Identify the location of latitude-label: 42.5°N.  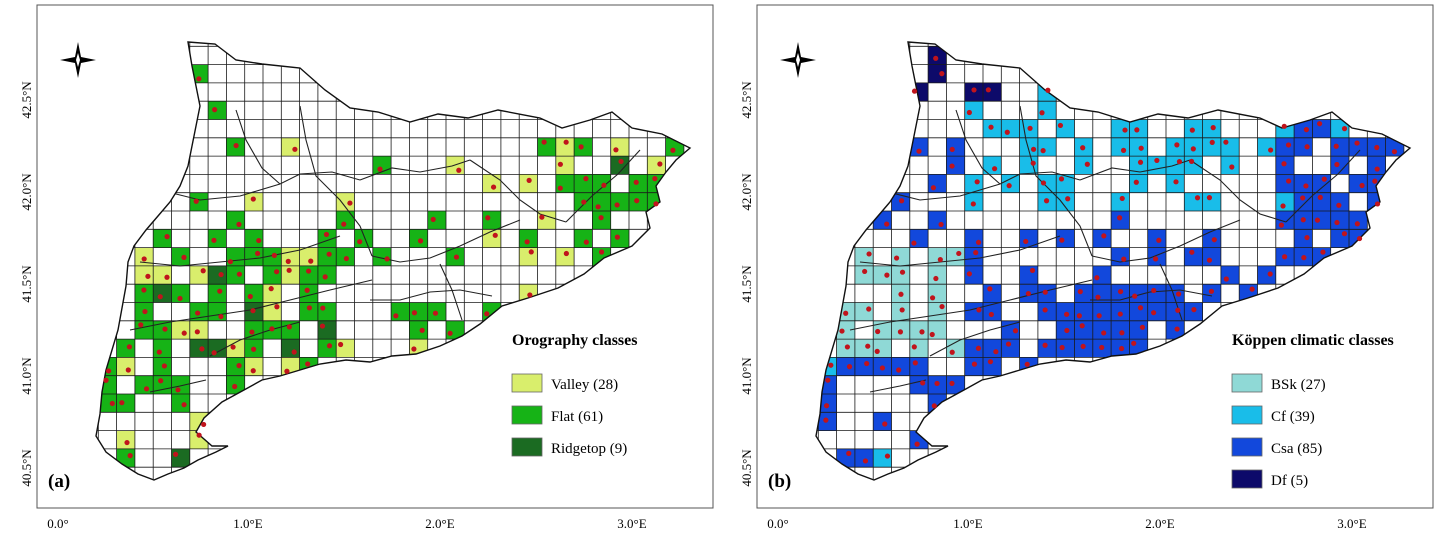
(746, 100).